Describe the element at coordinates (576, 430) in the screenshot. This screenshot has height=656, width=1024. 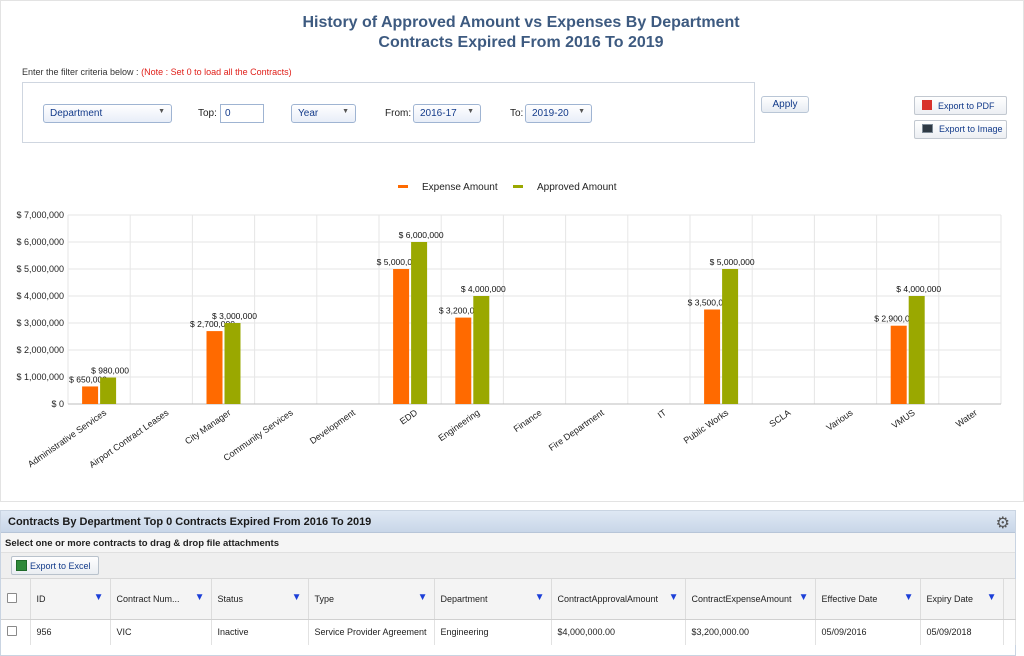
I see `x-tick-label: Fire Department` at that location.